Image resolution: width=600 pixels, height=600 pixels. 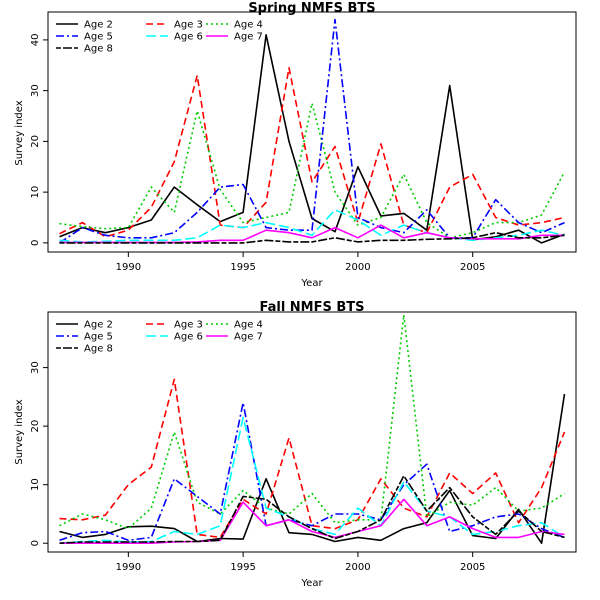 What do you see at coordinates (311, 307) in the screenshot?
I see `chart-title: Fall NMFS BTS` at bounding box center [311, 307].